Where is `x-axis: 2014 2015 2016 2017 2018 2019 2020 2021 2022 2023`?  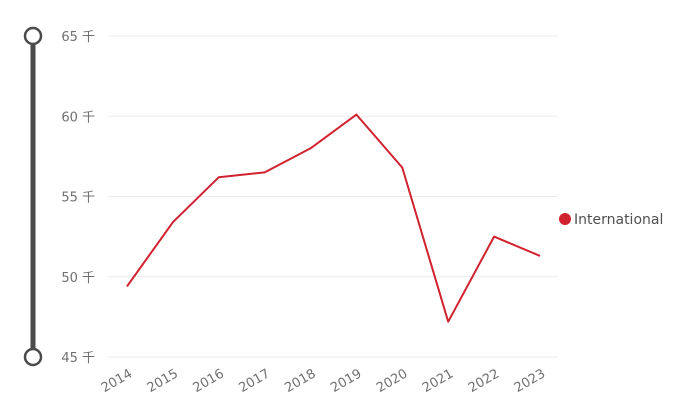
x-axis: 2014 2015 2016 2017 2018 2019 2020 2021 2022 2023 is located at coordinates (323, 381).